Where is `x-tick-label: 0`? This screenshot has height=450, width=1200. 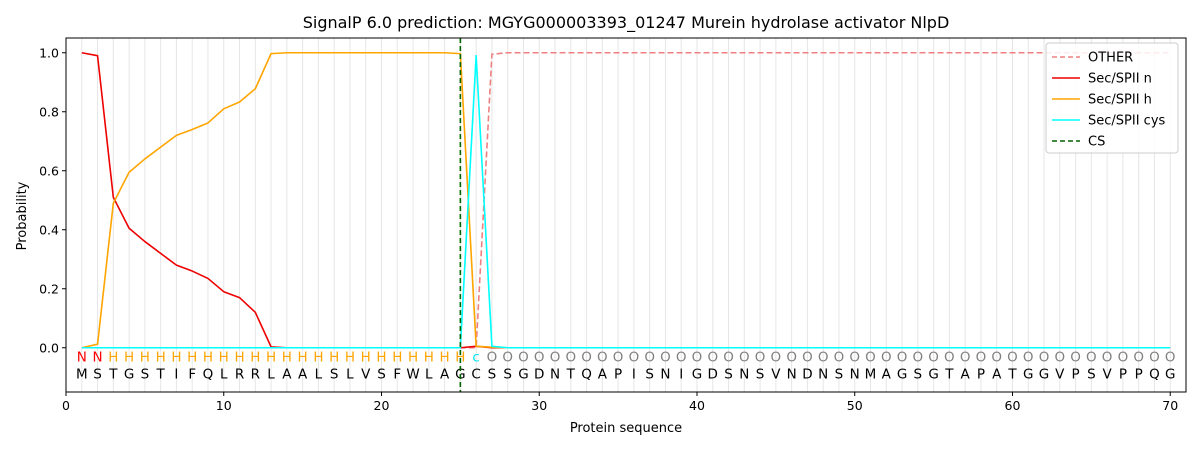 x-tick-label: 0 is located at coordinates (66, 405).